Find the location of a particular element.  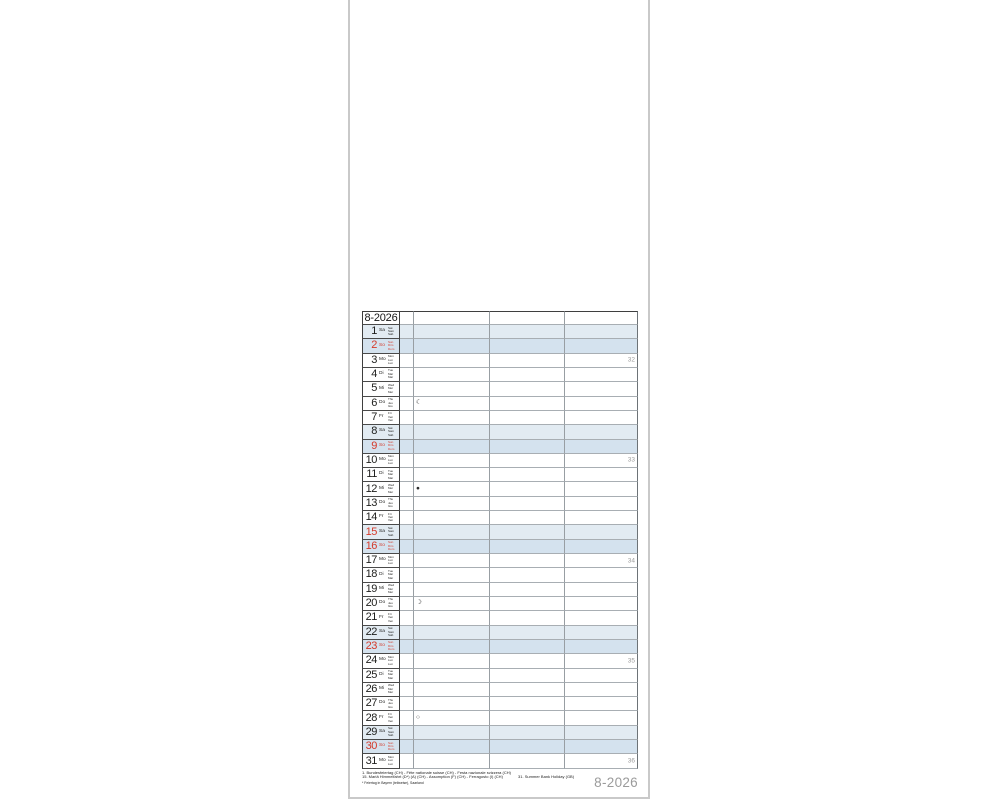

weekday-abbrev-lang: Ven is located at coordinates (391, 416).